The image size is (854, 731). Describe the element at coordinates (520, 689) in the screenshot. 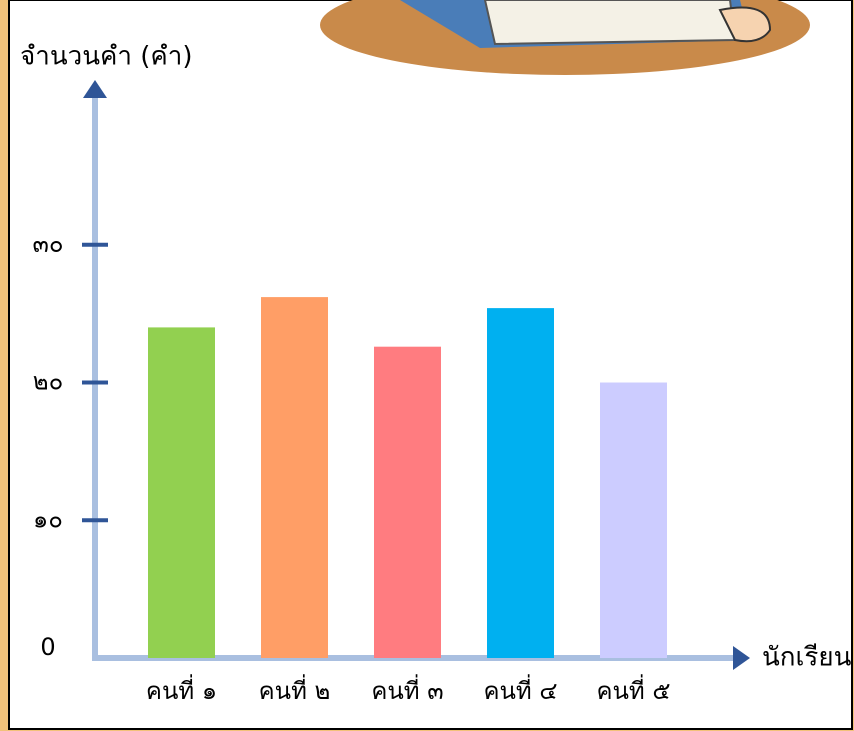

I see `x-tick-label: คนที่ ๔` at that location.